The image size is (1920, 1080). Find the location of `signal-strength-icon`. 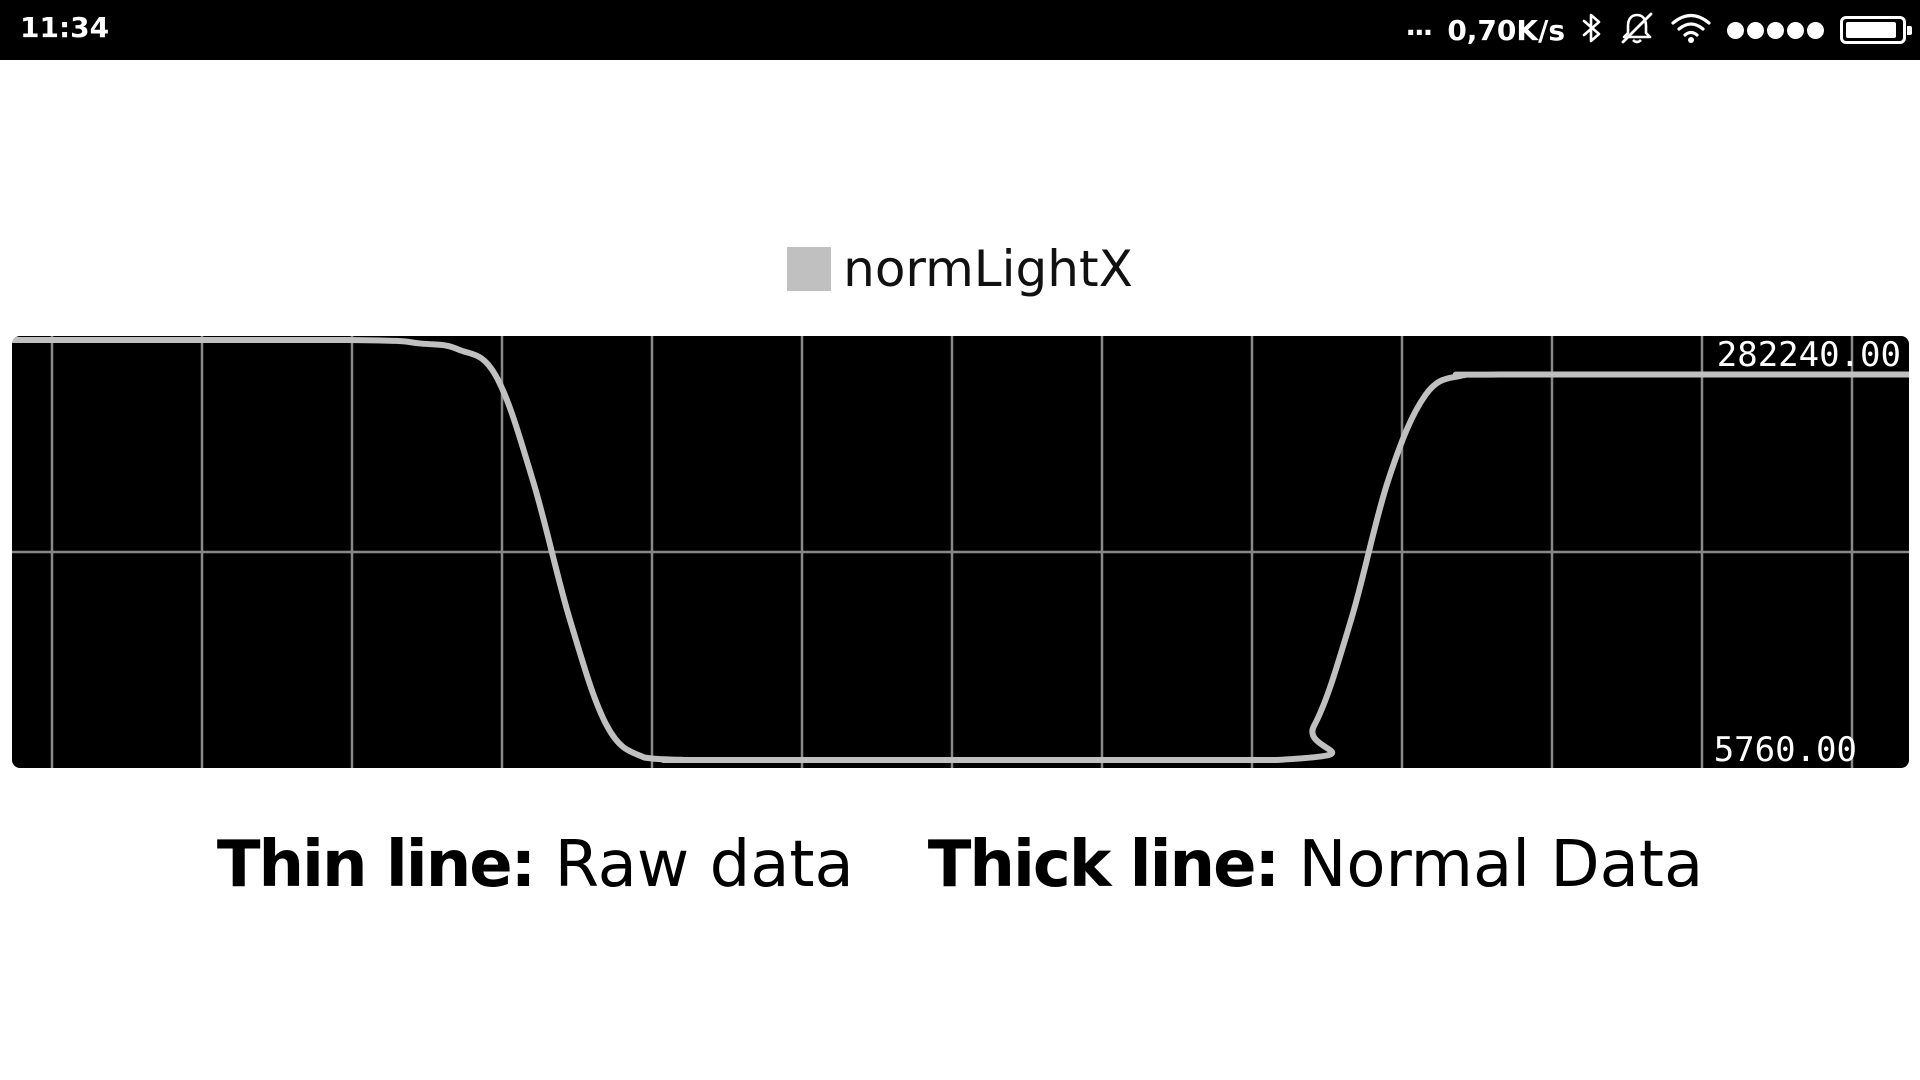

signal-strength-icon is located at coordinates (1775, 30).